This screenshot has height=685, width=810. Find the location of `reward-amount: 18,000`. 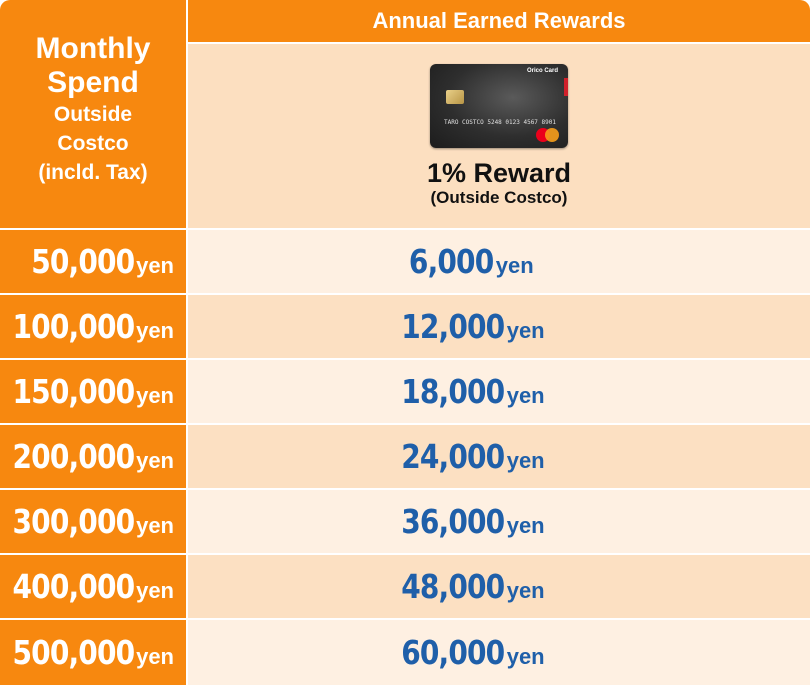

reward-amount: 18,000 is located at coordinates (453, 391).